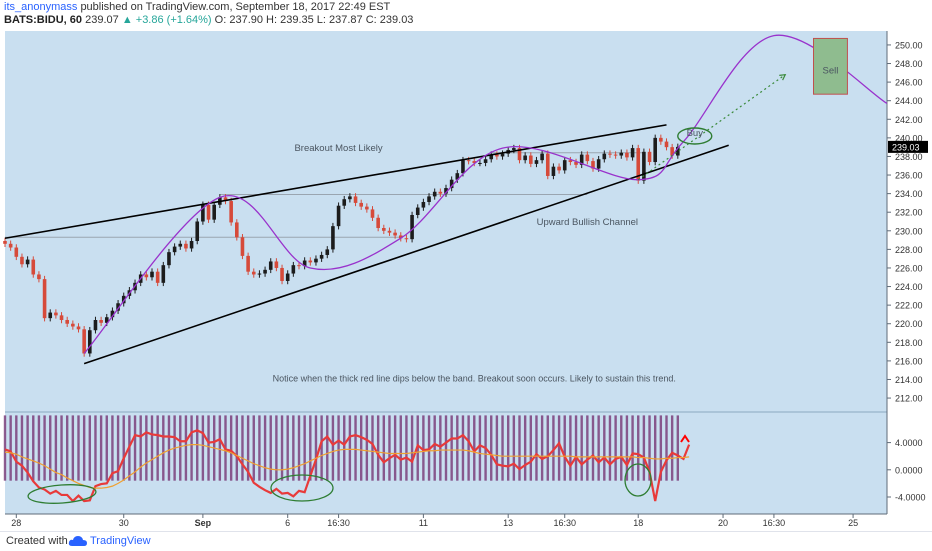  I want to click on author-link: its_anonymass, so click(41, 7).